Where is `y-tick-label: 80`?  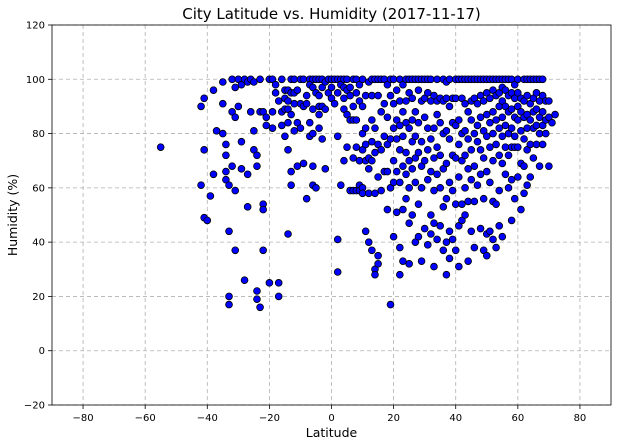 y-tick-label: 80 is located at coordinates (38, 134).